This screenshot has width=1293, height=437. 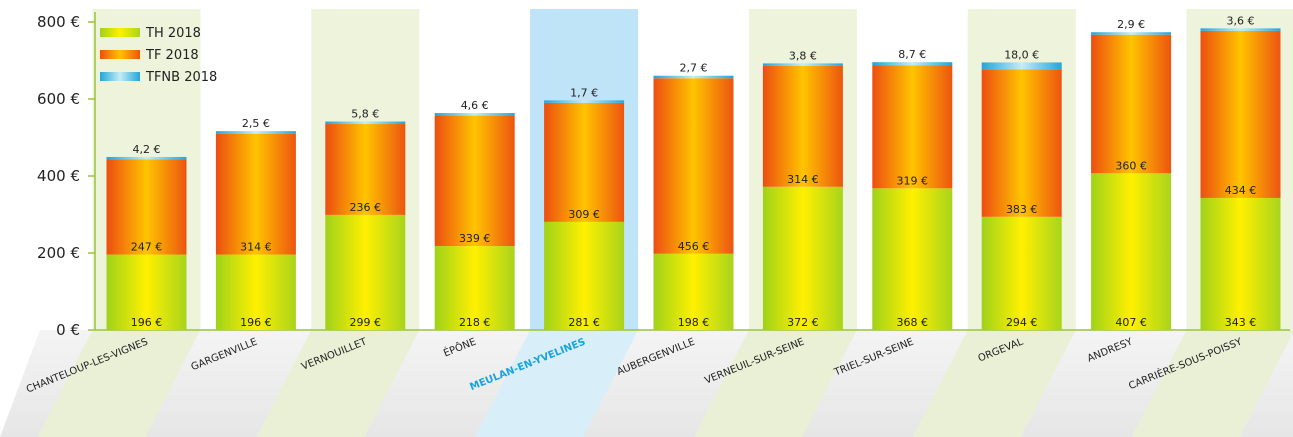 I want to click on label-tfnb: 5,8 €, so click(x=365, y=114).